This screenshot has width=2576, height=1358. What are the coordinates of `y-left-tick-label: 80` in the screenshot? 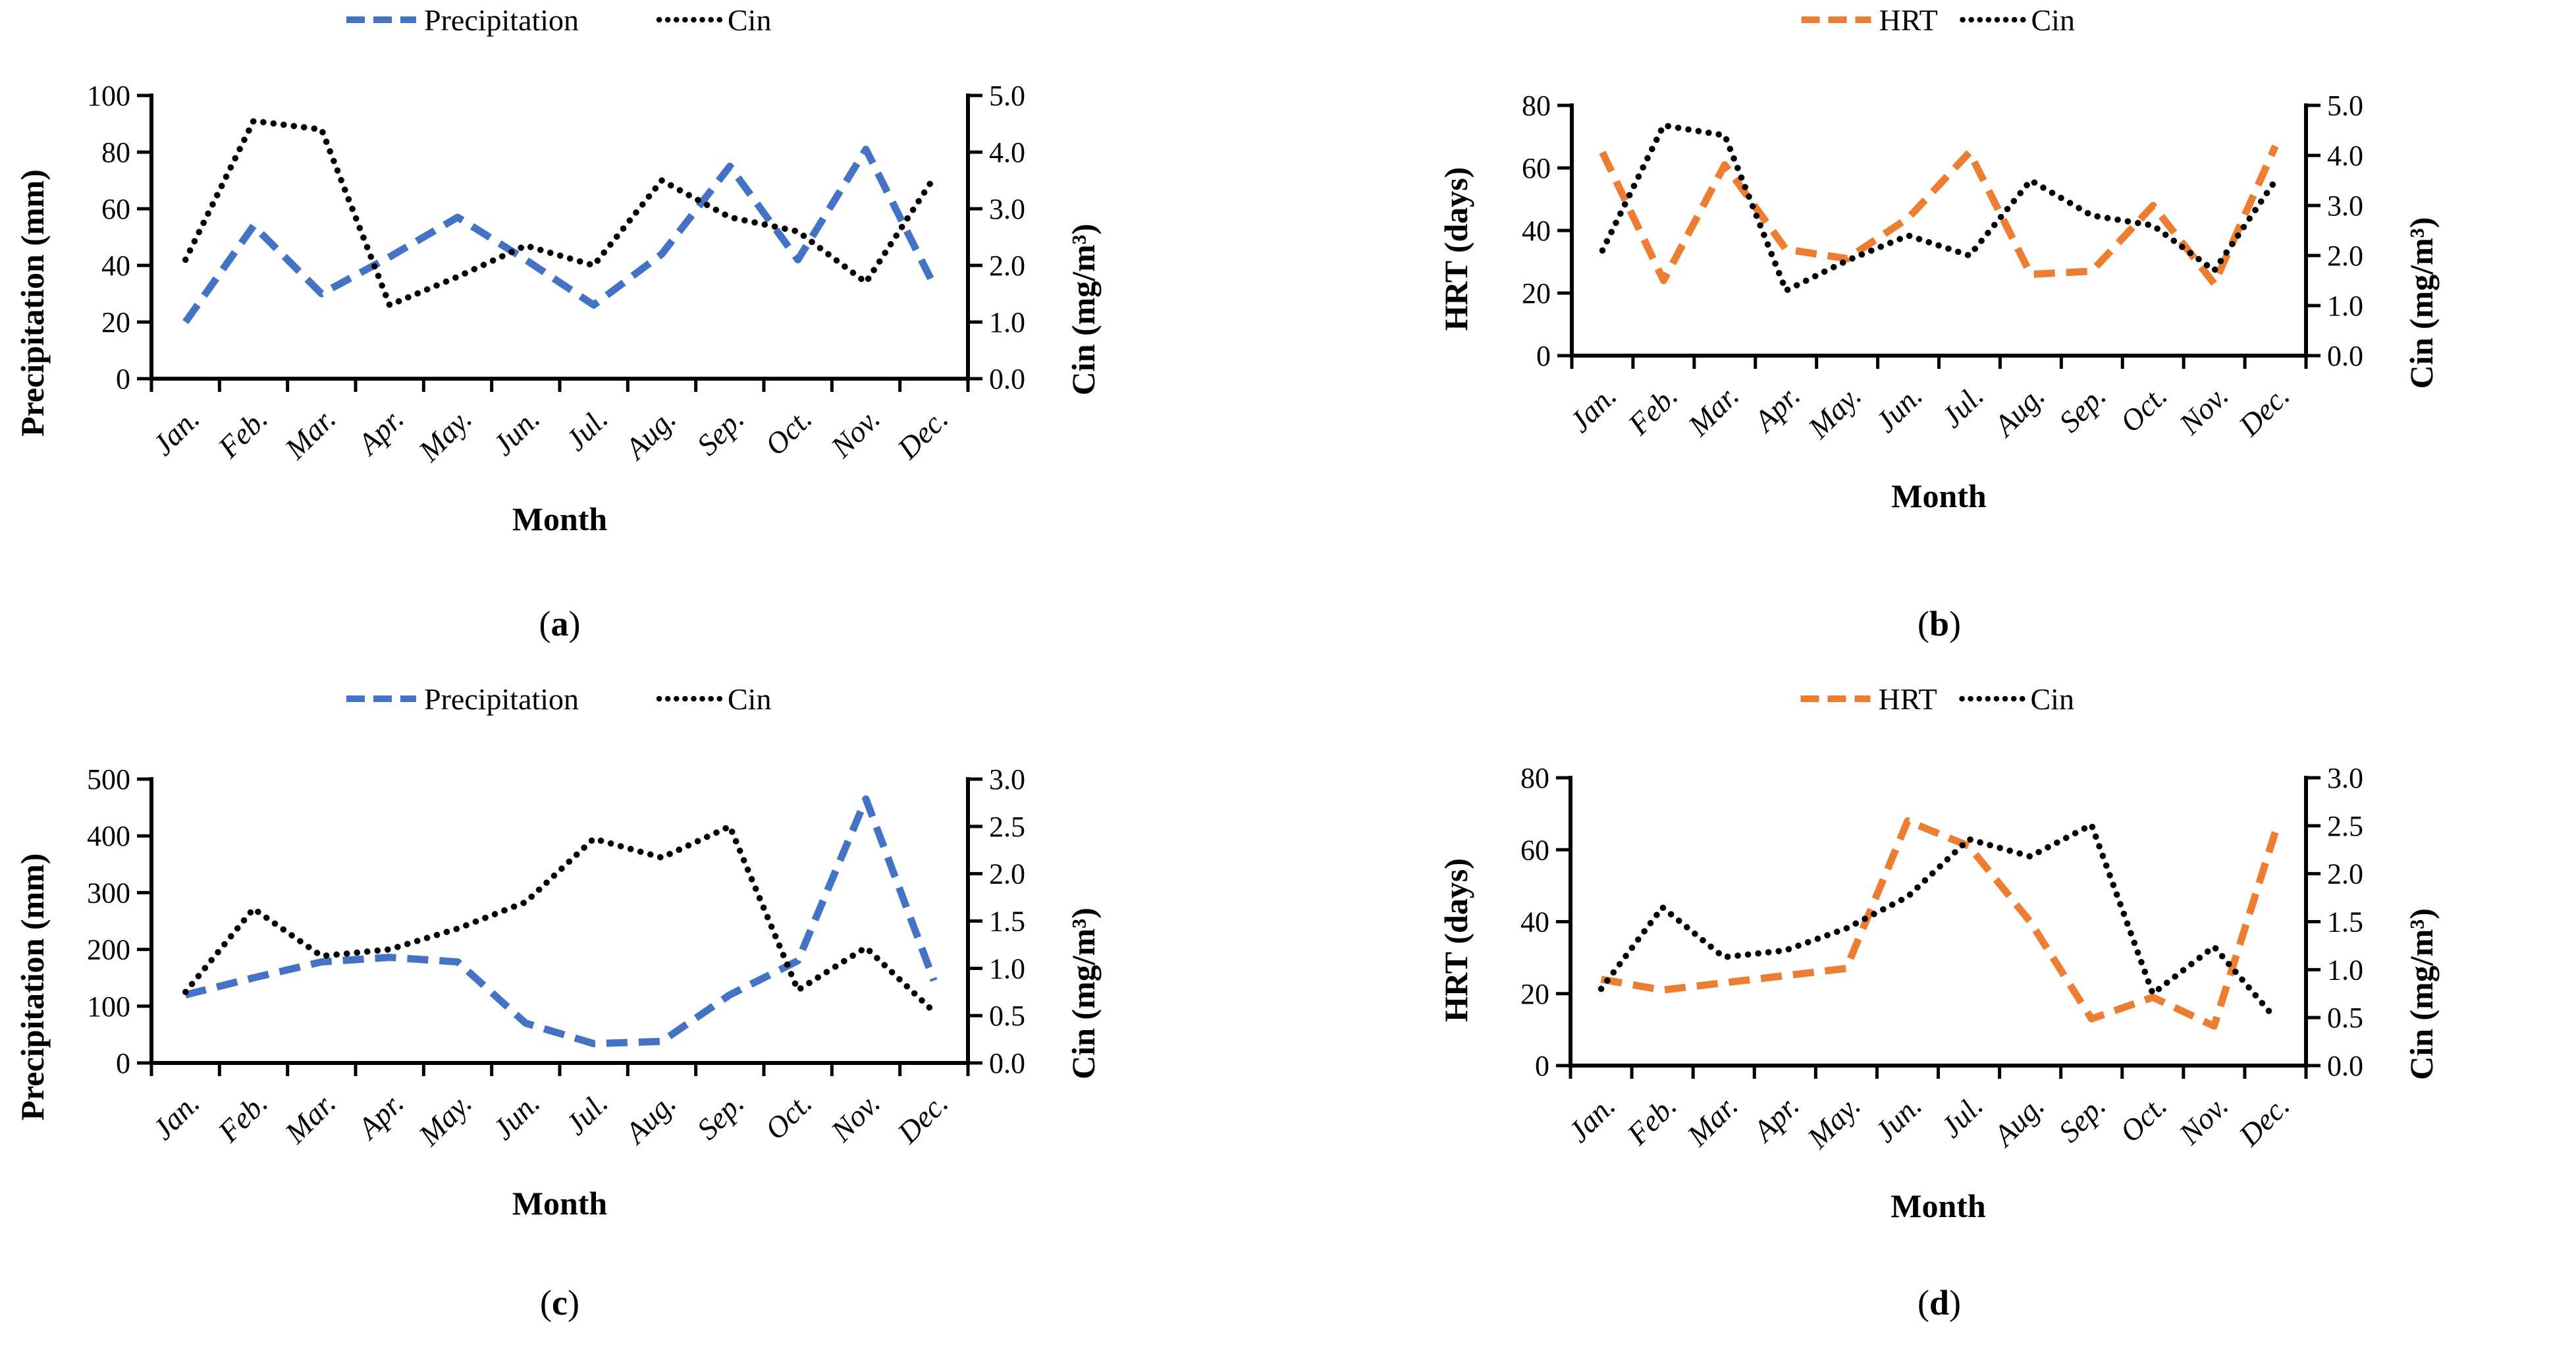 It's located at (1535, 778).